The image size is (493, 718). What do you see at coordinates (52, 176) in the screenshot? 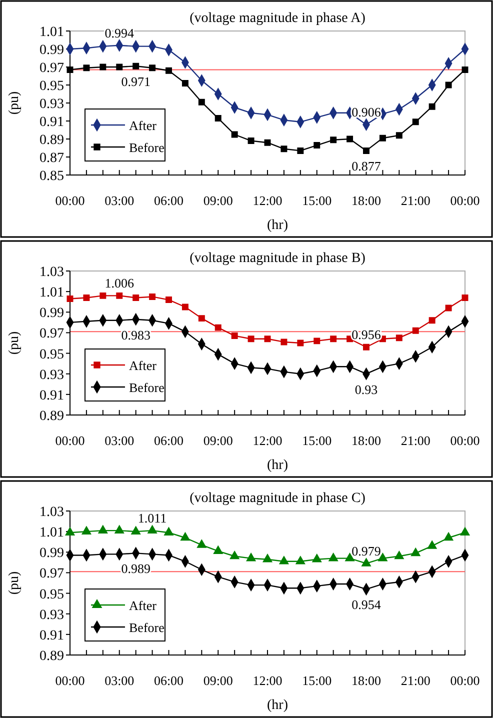
I see `y-tick-label: 0.85` at bounding box center [52, 176].